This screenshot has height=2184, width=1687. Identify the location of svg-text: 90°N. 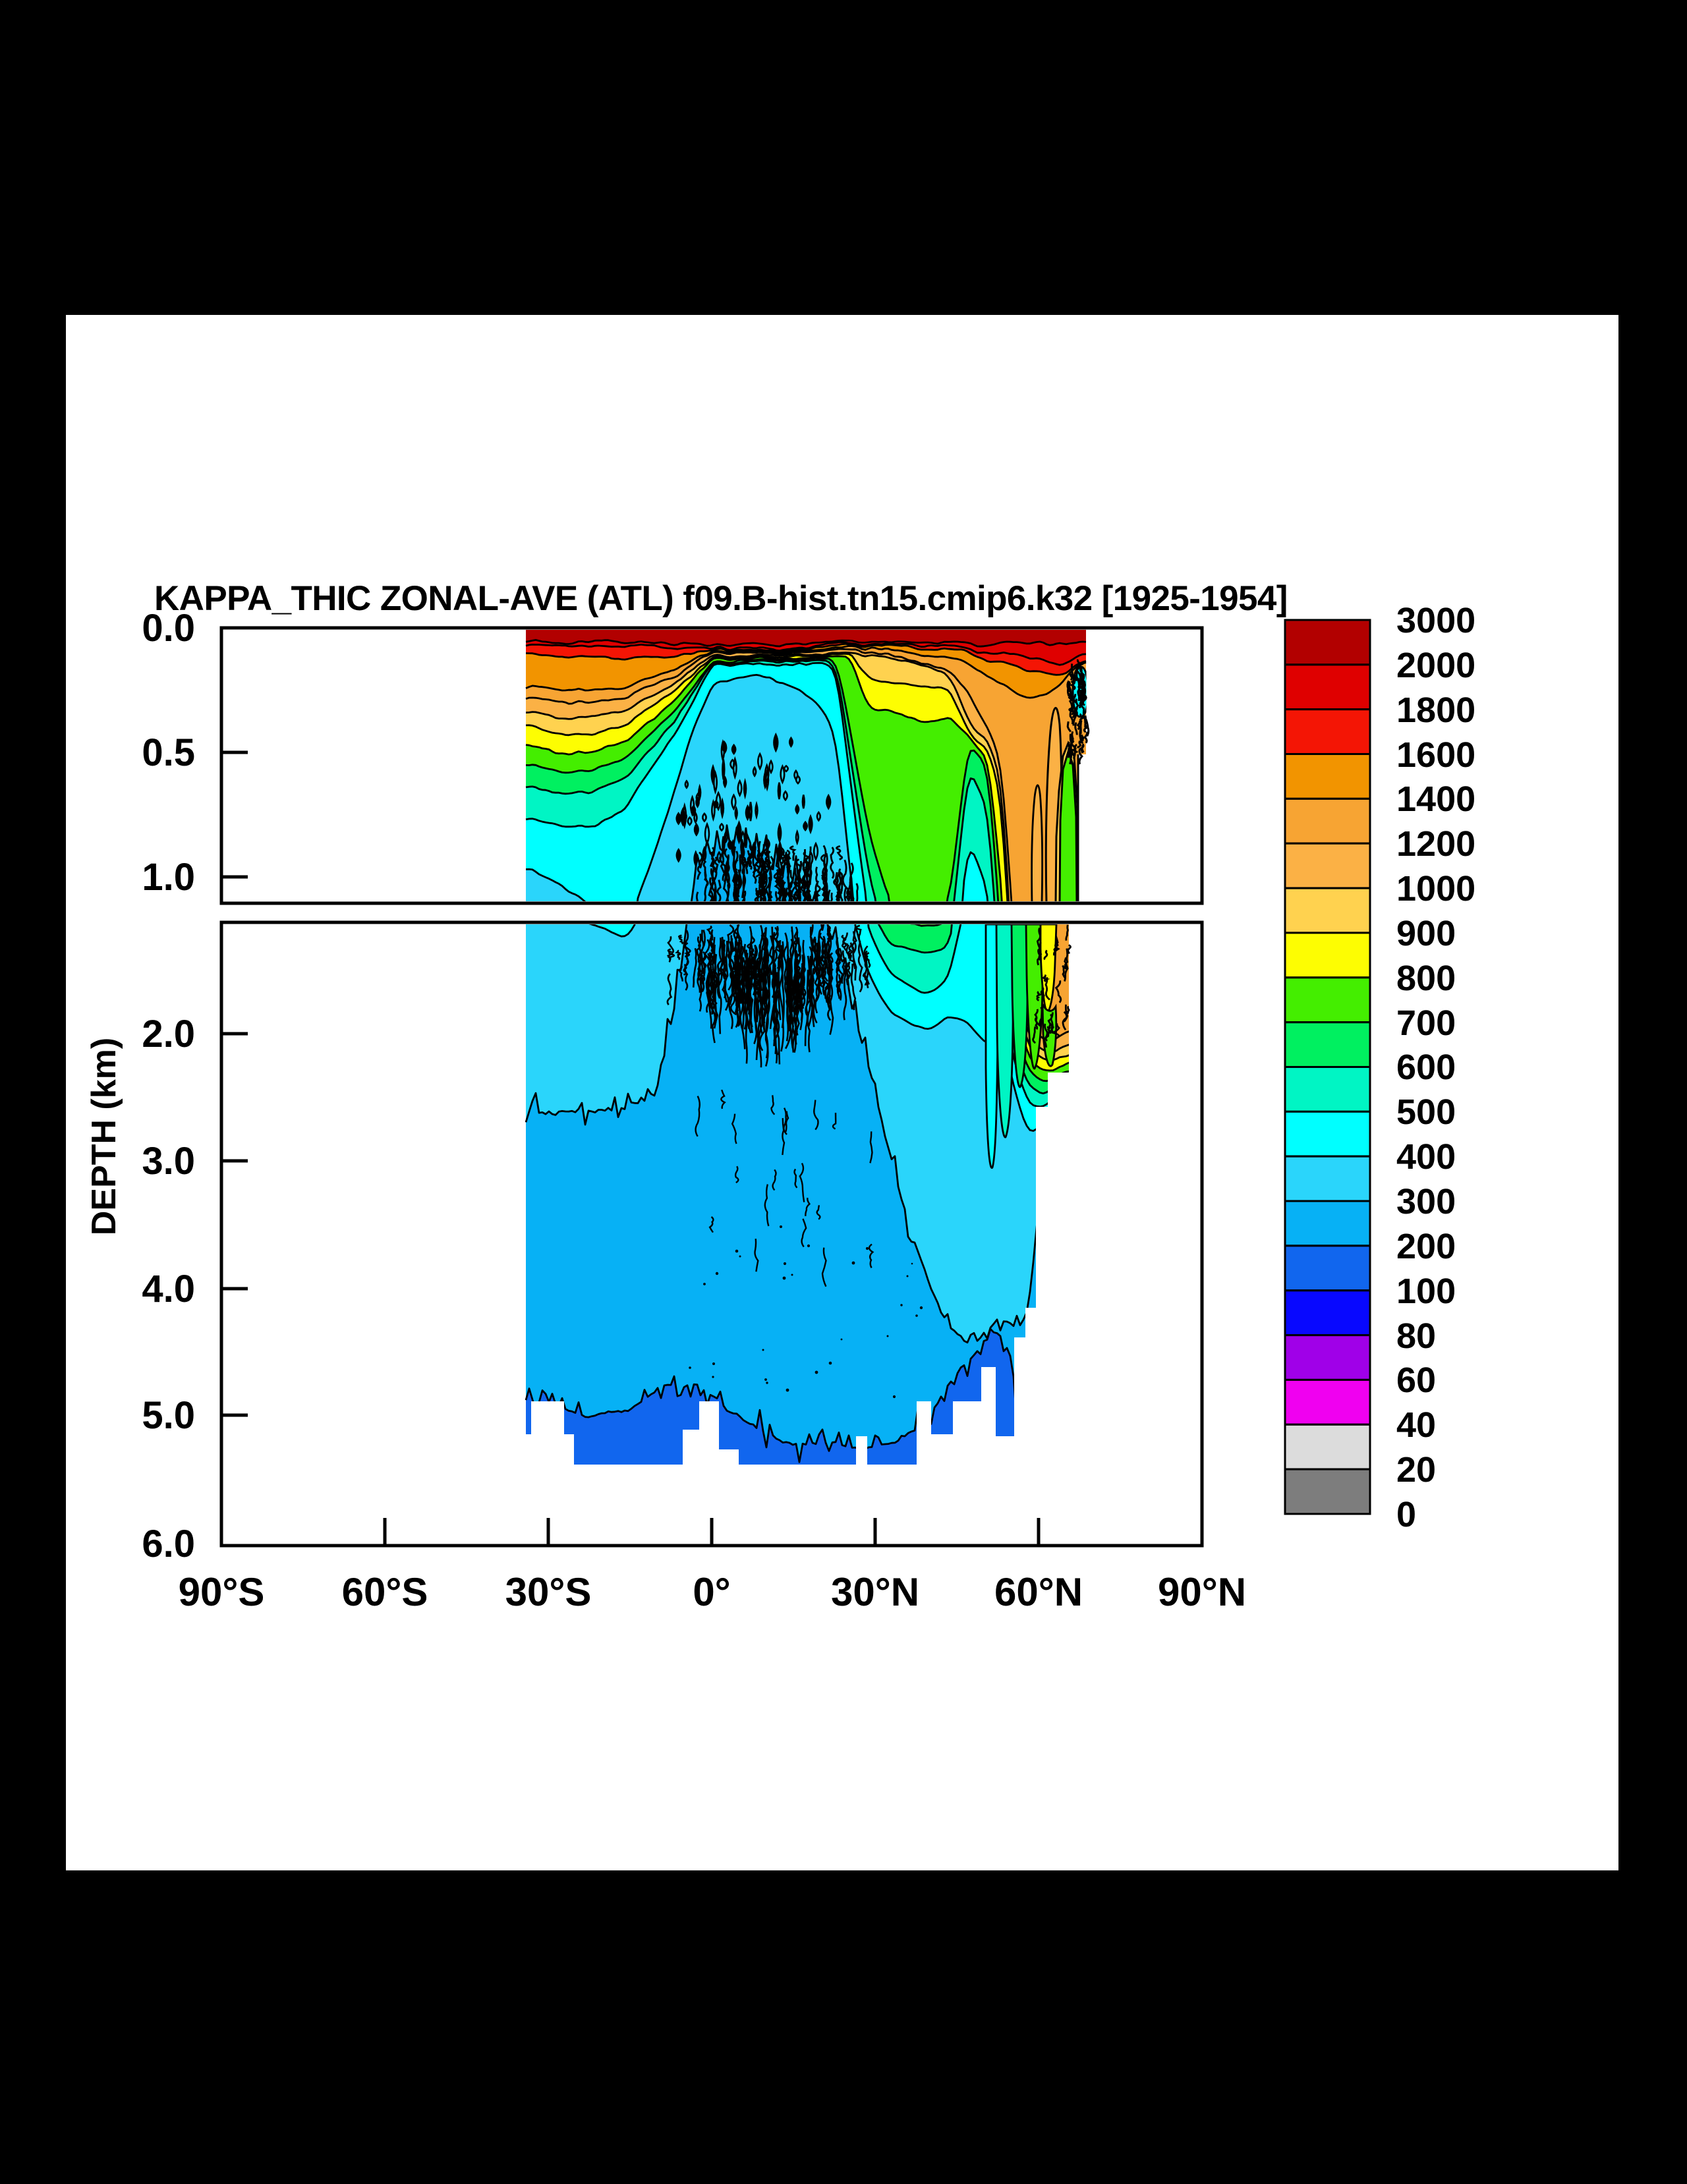
(1202, 1592).